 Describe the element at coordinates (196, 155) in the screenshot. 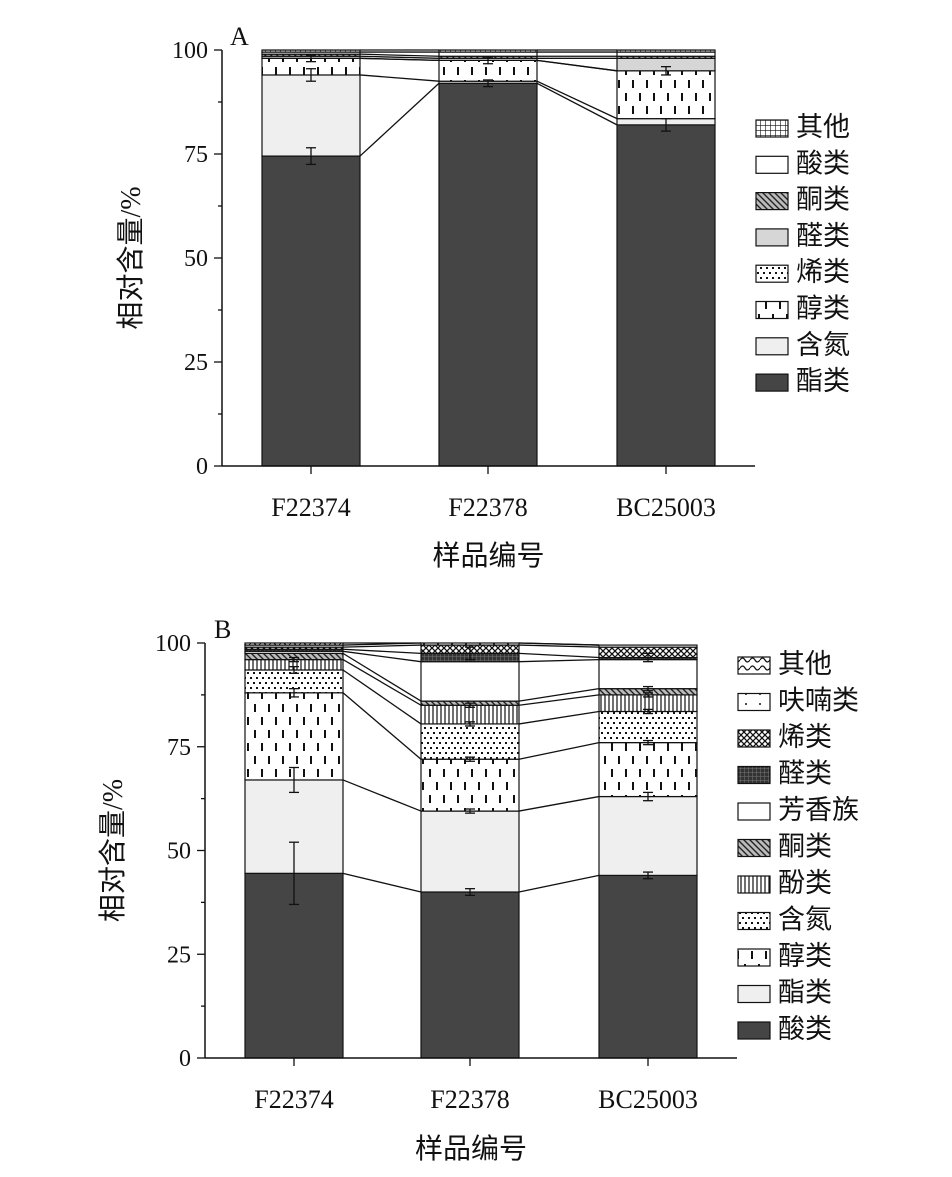

I see `y-tick-label: 75` at that location.